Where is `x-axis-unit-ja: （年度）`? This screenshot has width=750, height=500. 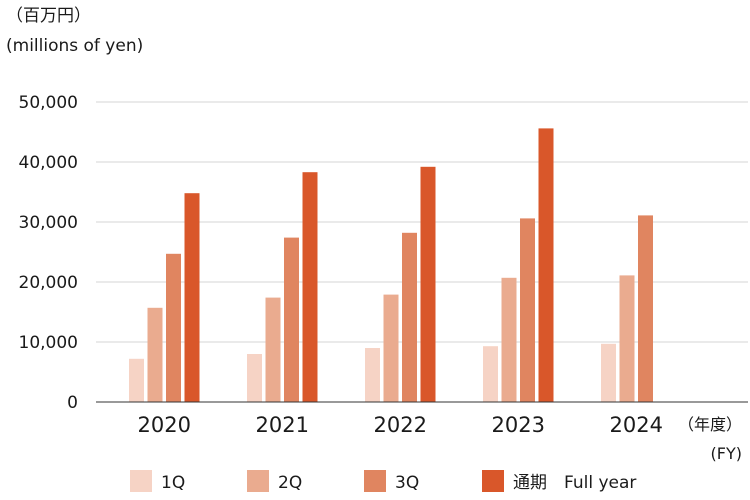 x-axis-unit-ja: （年度） is located at coordinates (710, 424).